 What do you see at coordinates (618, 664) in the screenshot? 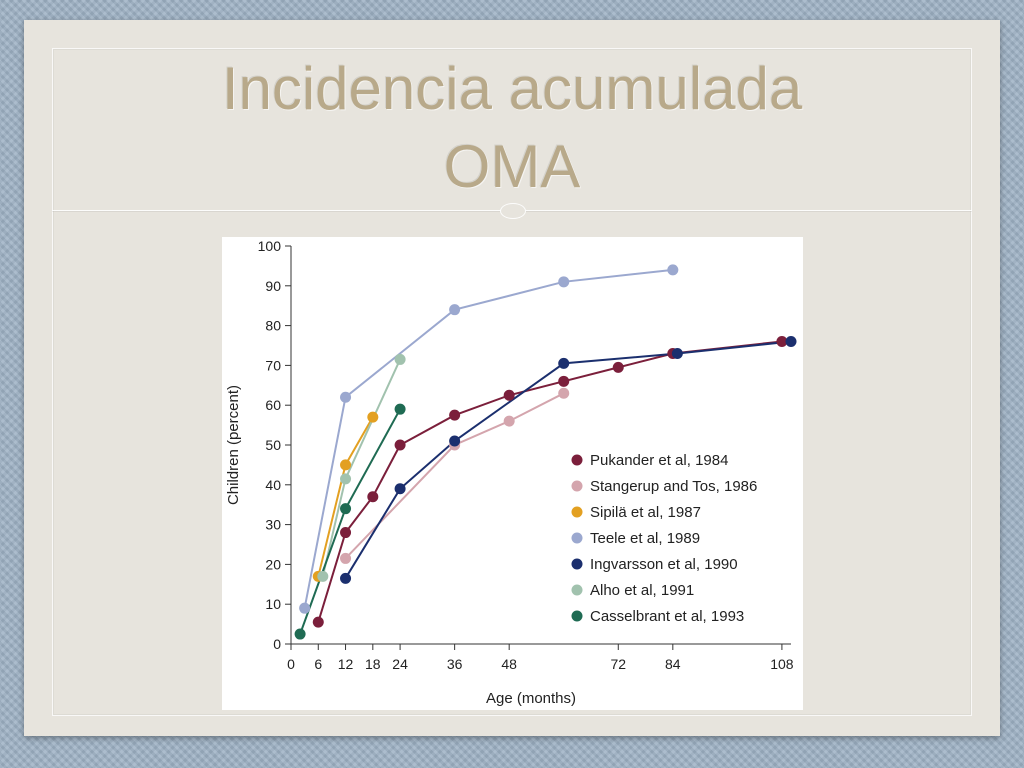
I see `x-tick-label: 72` at bounding box center [618, 664].